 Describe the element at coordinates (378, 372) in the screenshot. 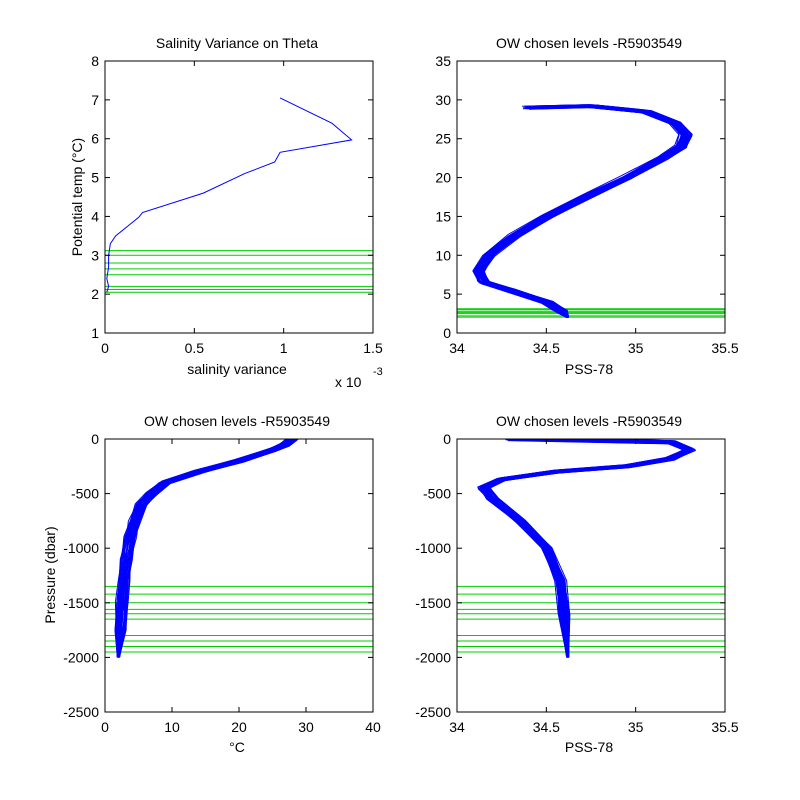

I see `x-axis-exponent: -3` at that location.